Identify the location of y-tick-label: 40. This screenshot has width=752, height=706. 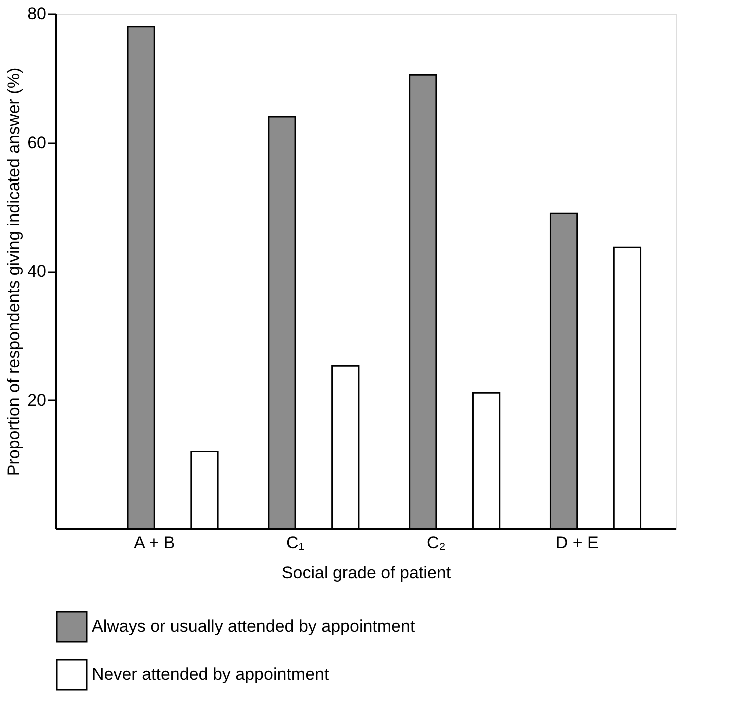
(37, 271).